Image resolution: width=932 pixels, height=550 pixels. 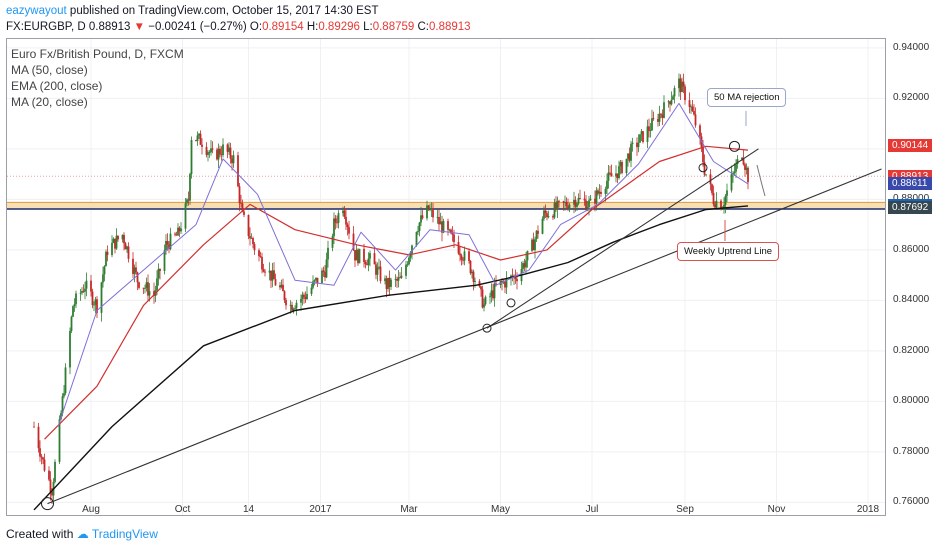 What do you see at coordinates (49, 102) in the screenshot?
I see `legend-ma20: MA (20, close)` at bounding box center [49, 102].